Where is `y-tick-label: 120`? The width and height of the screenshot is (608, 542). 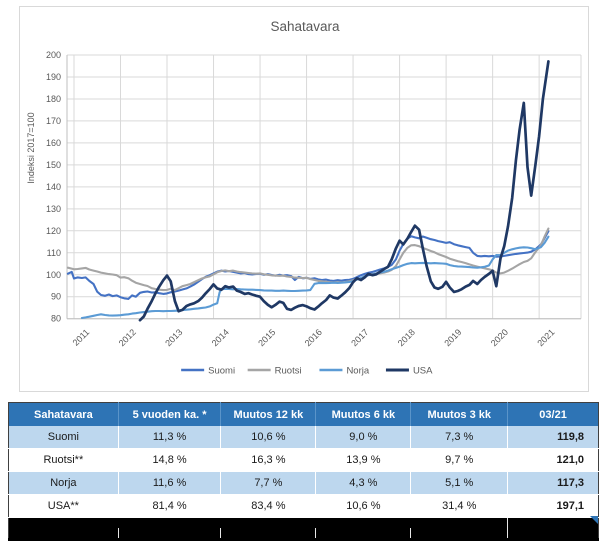
y-tick-label: 120 is located at coordinates (53, 231).